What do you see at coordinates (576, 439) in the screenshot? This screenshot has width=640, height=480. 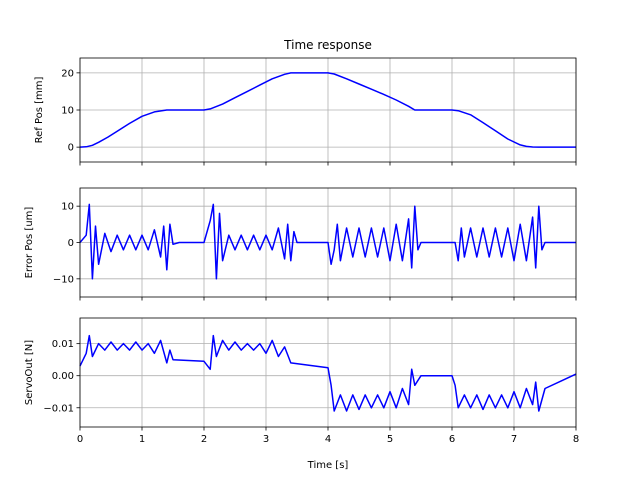 I see `x-tick-label: 8` at bounding box center [576, 439].